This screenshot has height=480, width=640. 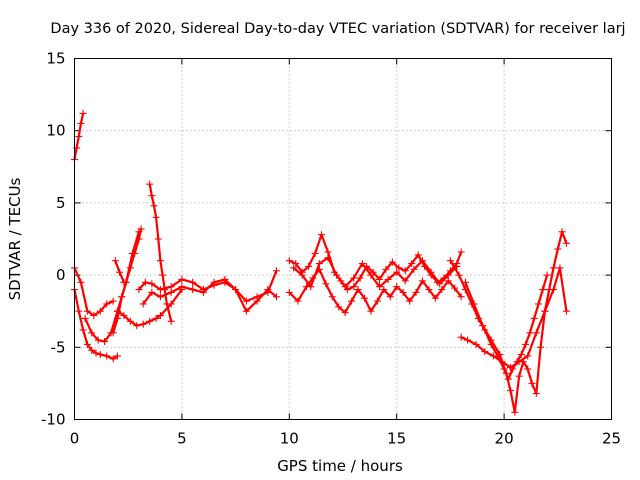 I want to click on y-tick-label: -10, so click(x=53, y=420).